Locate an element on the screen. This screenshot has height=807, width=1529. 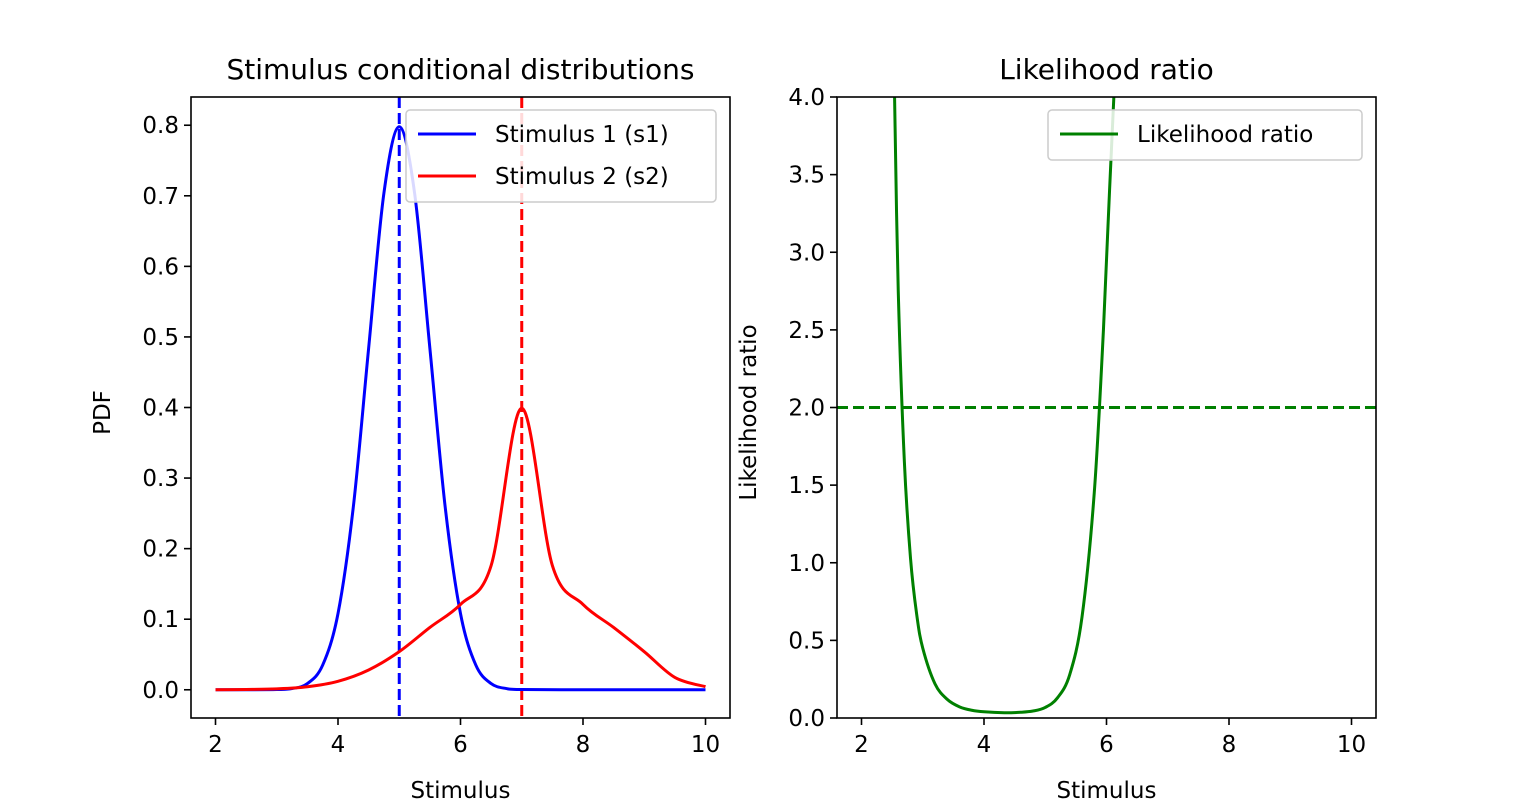
legend-label-1: Stimulus 1 (s1) is located at coordinates (582, 135).